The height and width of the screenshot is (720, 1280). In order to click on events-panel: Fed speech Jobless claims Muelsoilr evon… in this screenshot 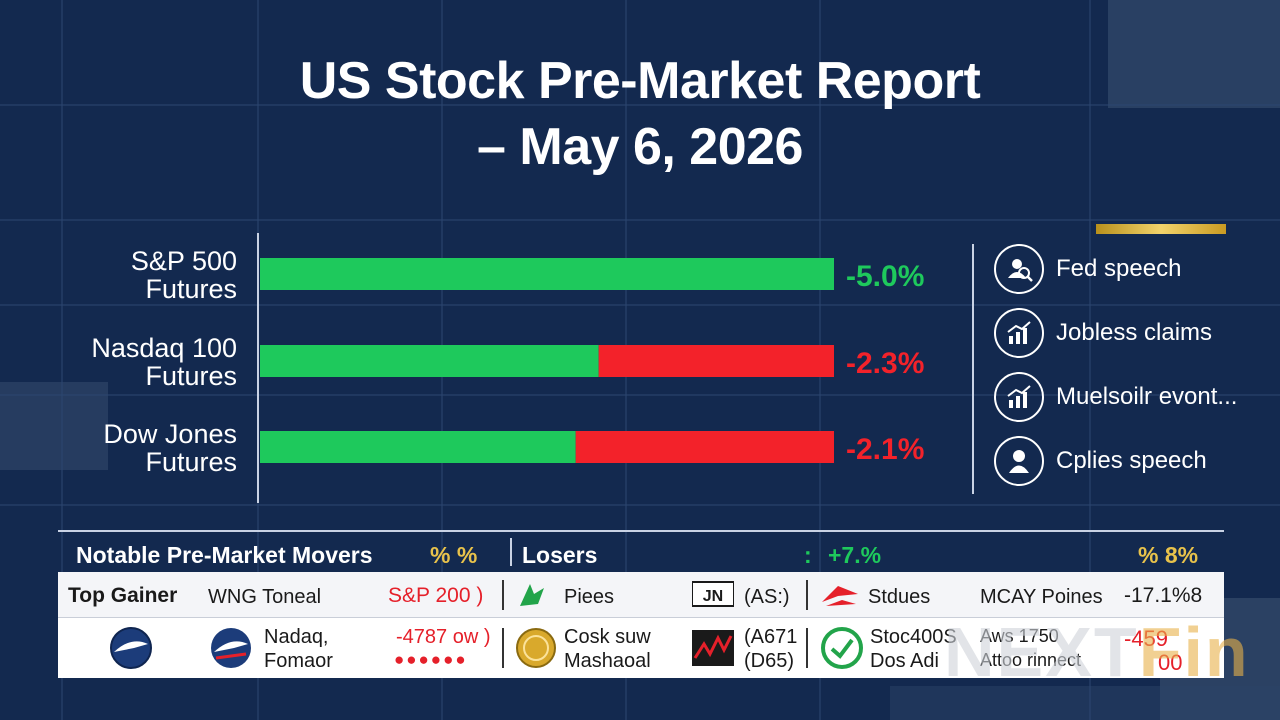, I will do `click(1122, 369)`.